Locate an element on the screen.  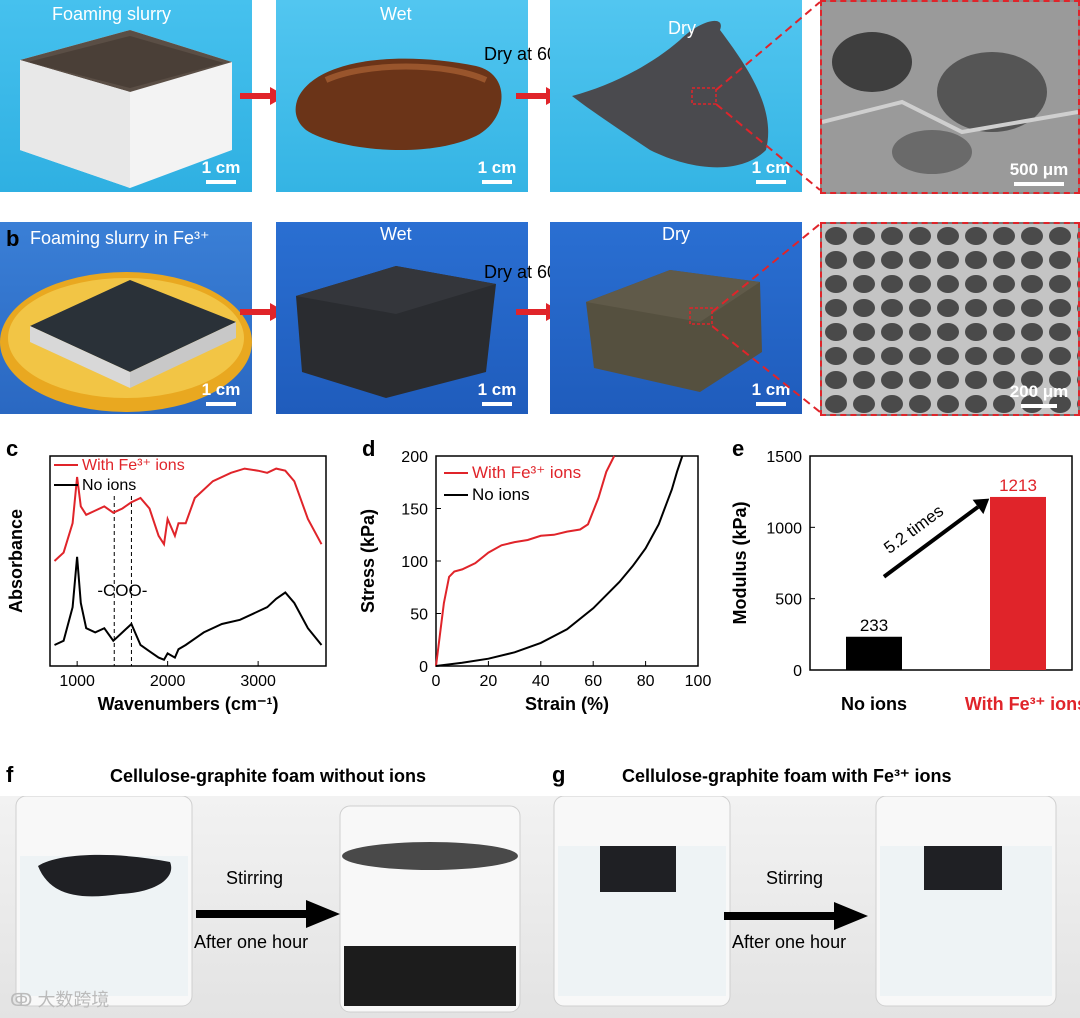
y-axis-label: Modulus (kPa) is located at coordinates (740, 562).